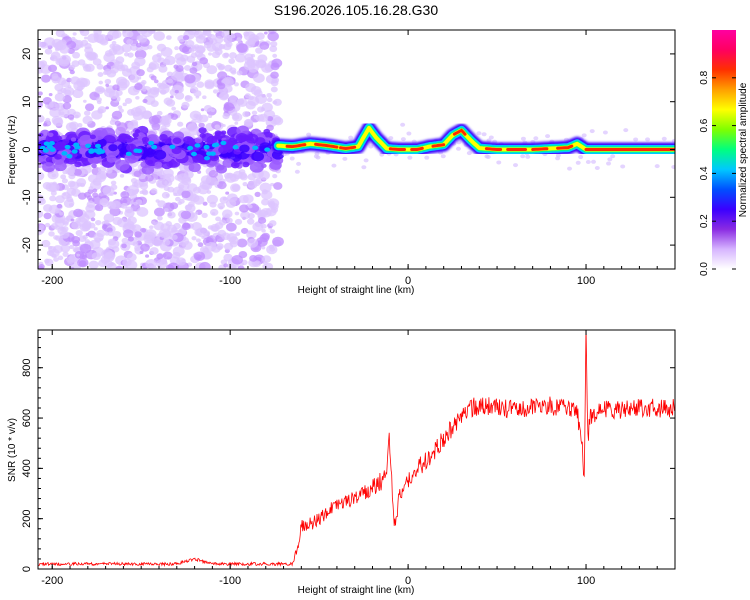  I want to click on spectrogram-xtick-label: -200, so click(52, 281).